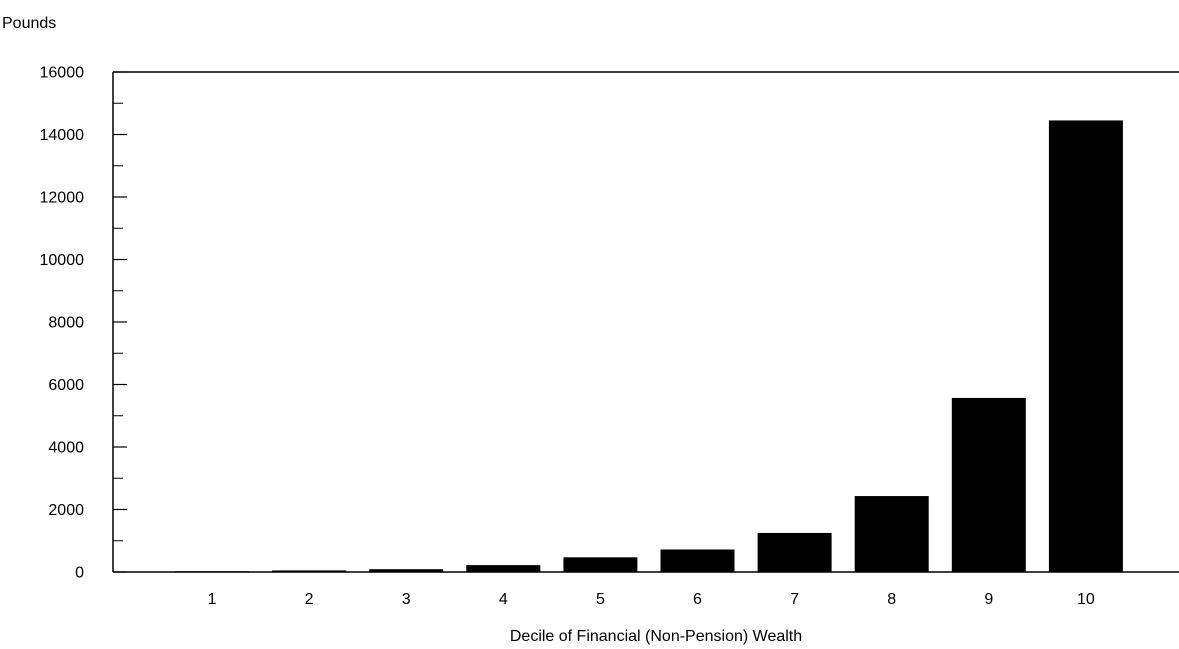  What do you see at coordinates (66, 510) in the screenshot?
I see `y-tick-label: 2000` at bounding box center [66, 510].